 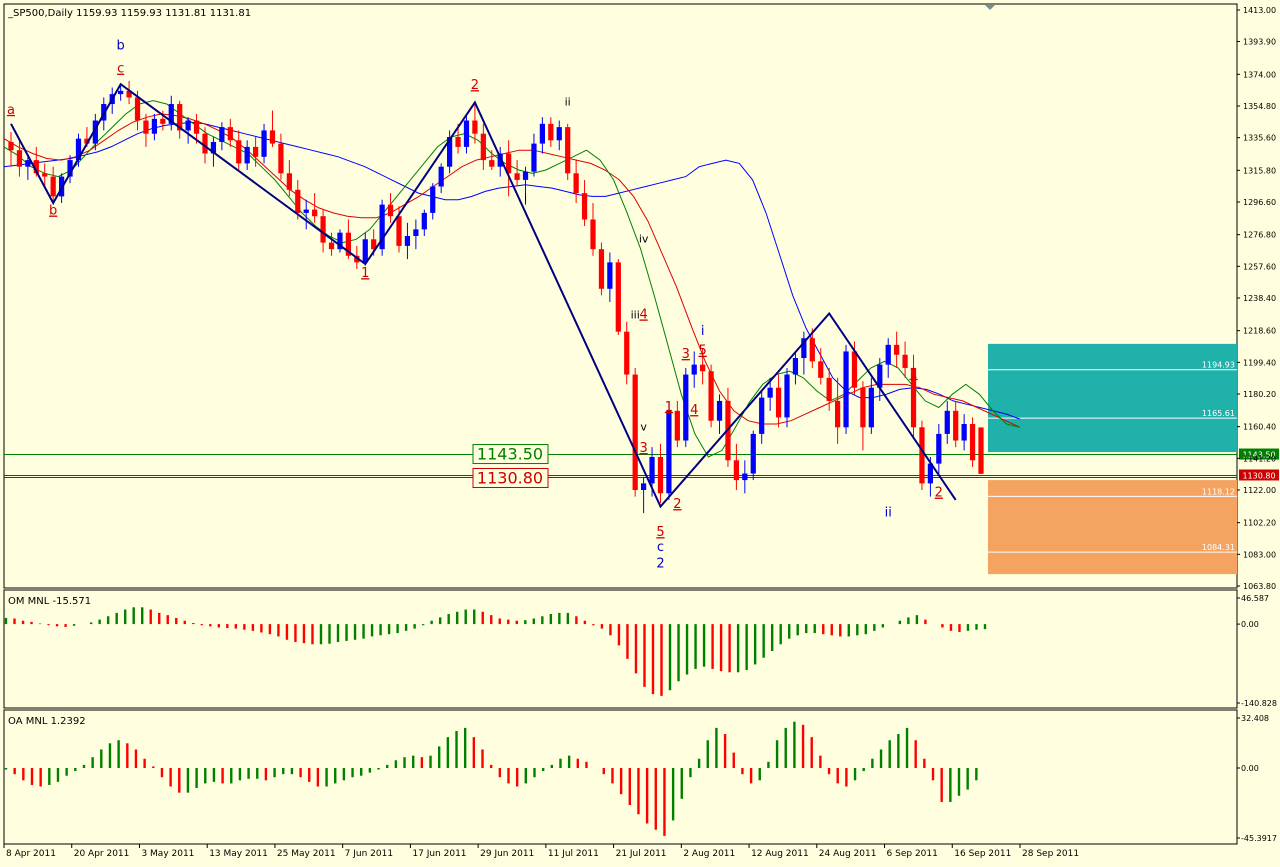 I want to click on wave-label: iii, so click(x=635, y=314).